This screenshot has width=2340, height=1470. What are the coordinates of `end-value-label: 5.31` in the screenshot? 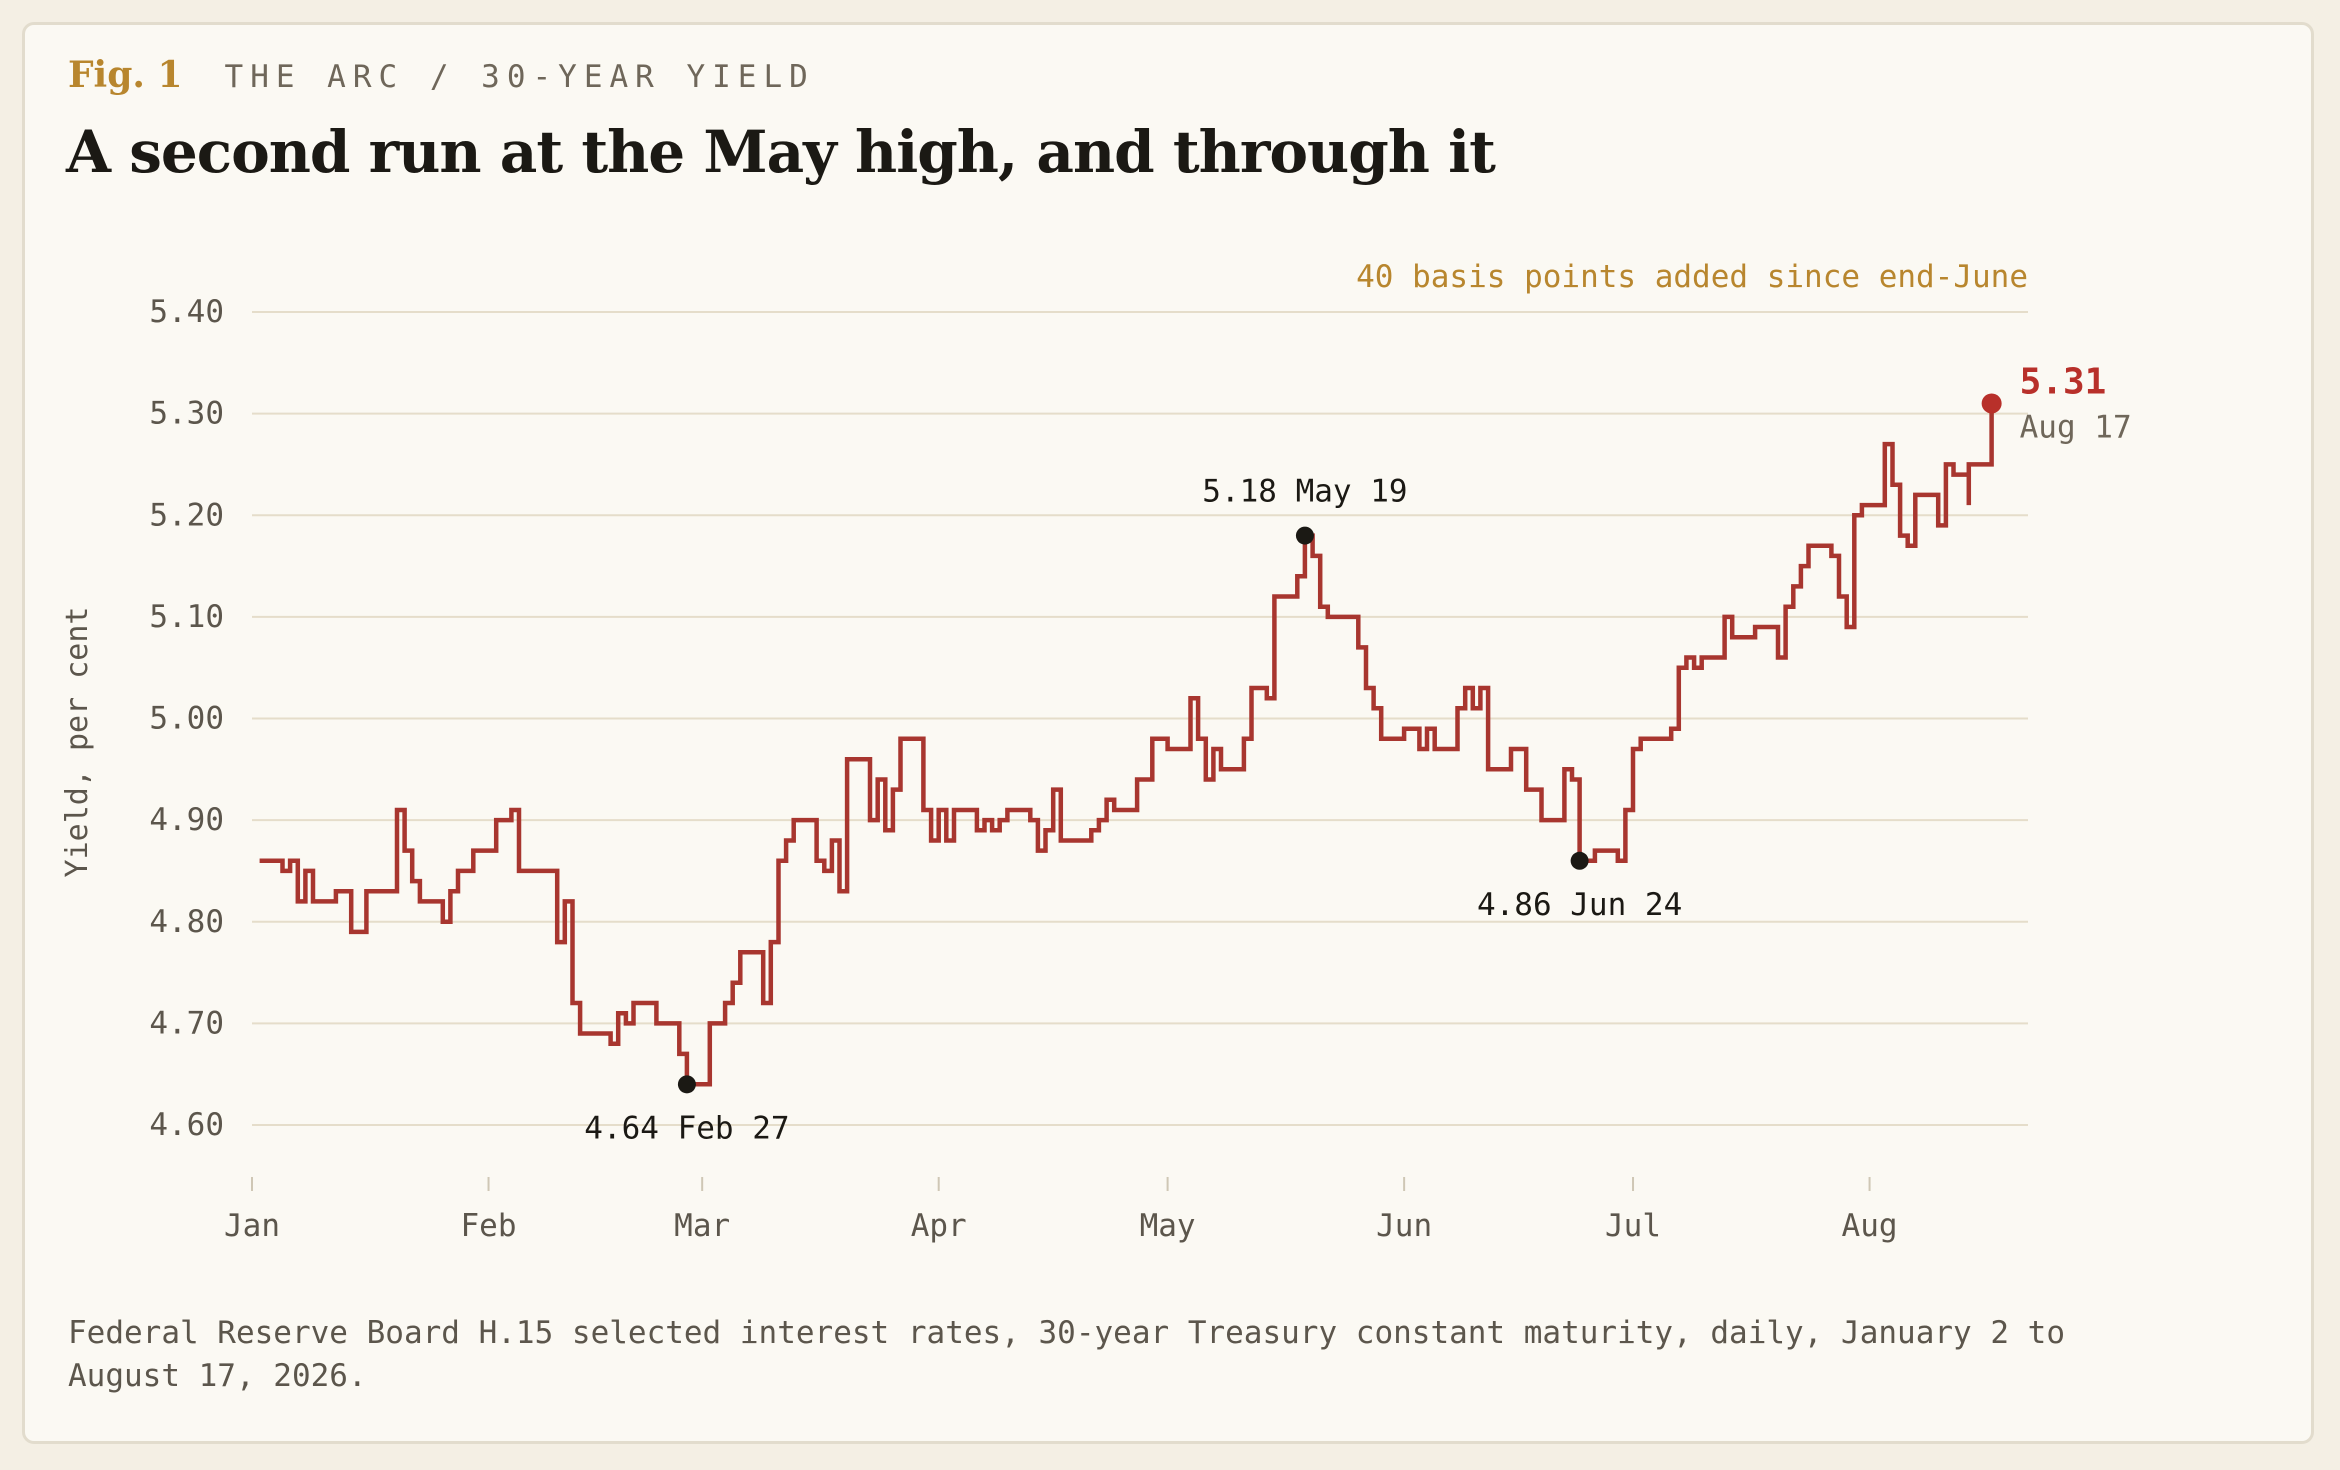 It's located at (2063, 381).